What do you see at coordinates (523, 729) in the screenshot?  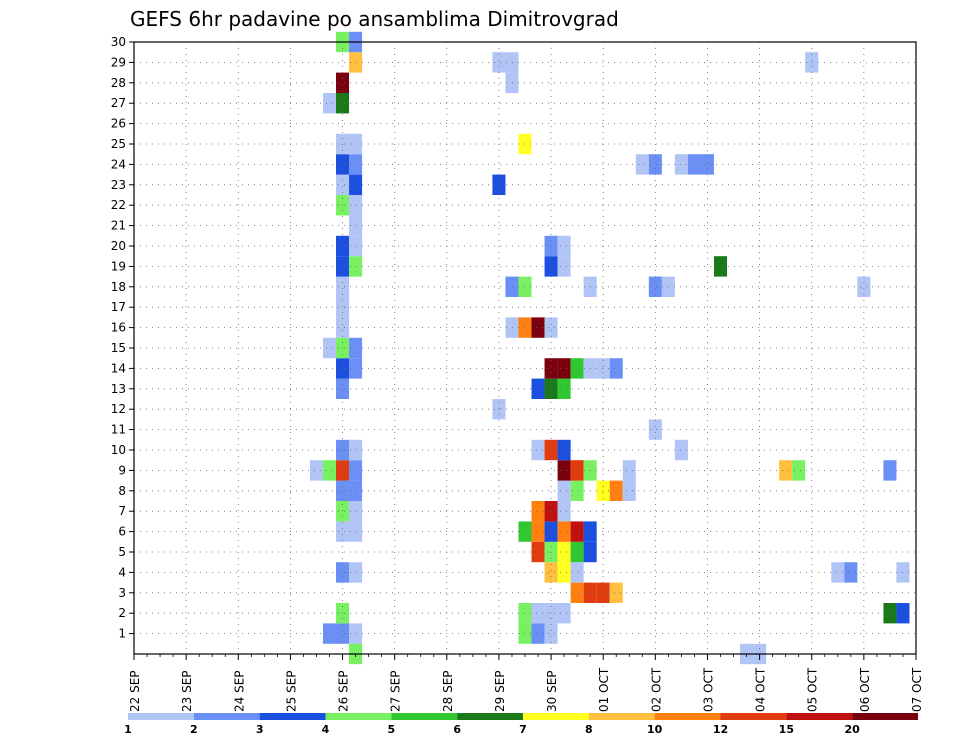 I see `colorbar-label: 7` at bounding box center [523, 729].